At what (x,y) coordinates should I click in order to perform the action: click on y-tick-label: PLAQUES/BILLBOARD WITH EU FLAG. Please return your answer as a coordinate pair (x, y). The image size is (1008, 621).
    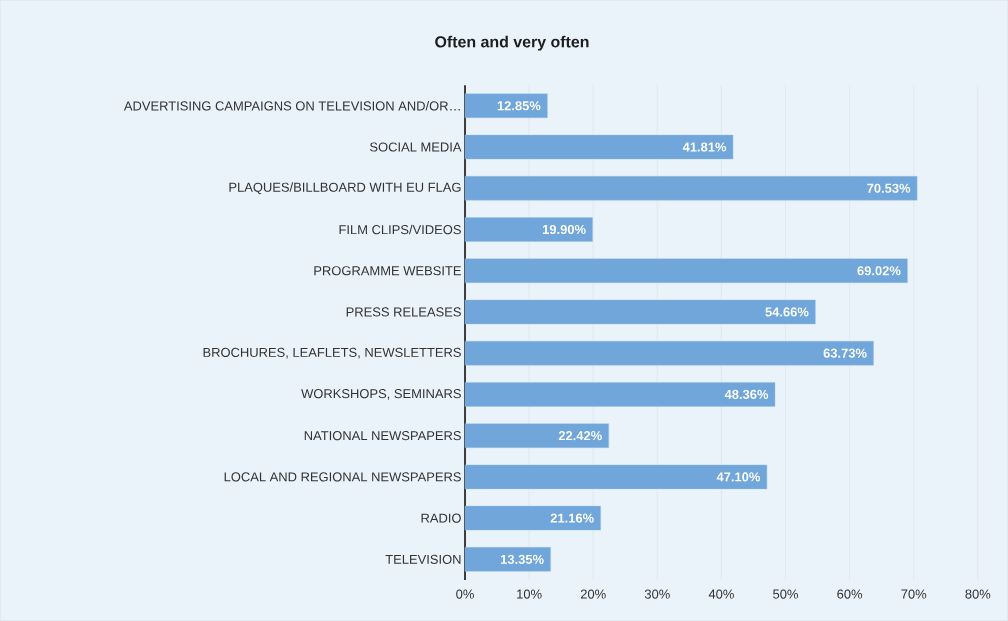
    Looking at the image, I should click on (345, 188).